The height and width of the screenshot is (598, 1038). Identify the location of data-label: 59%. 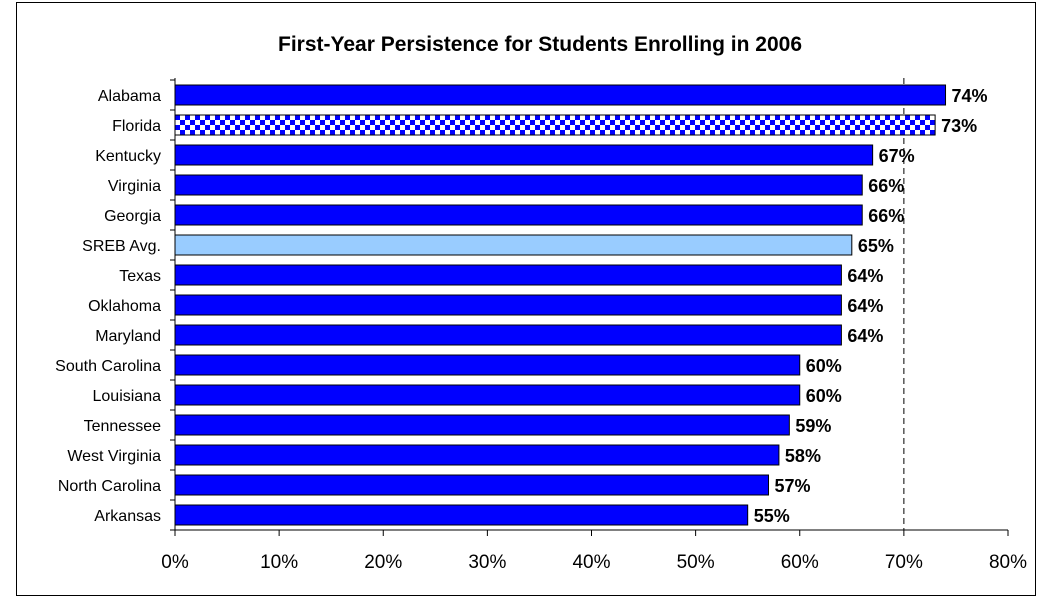
(813, 426).